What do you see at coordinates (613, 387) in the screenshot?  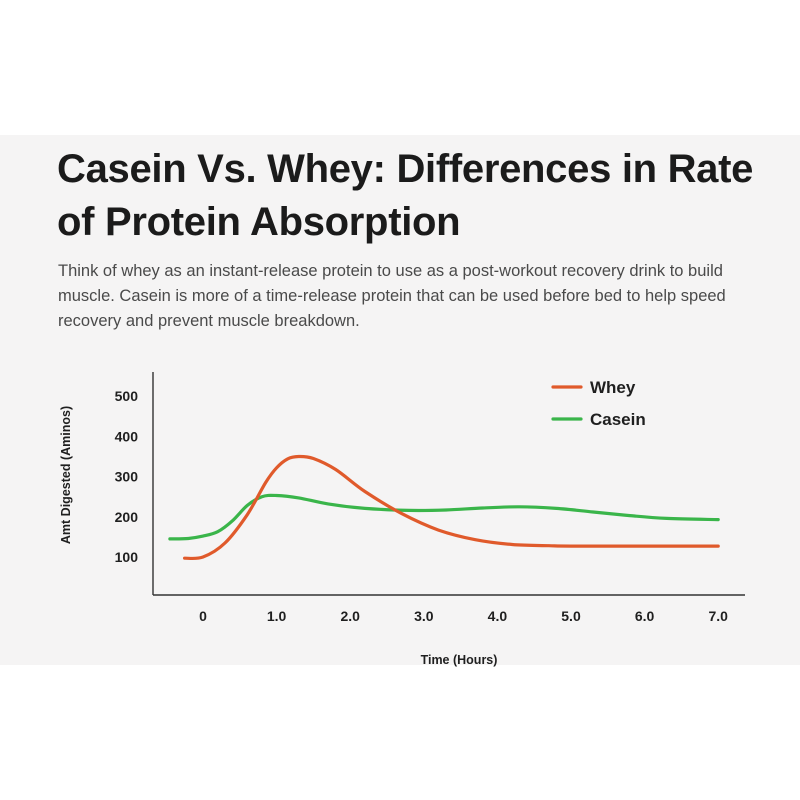 I see `legend-label-whey: Whey` at bounding box center [613, 387].